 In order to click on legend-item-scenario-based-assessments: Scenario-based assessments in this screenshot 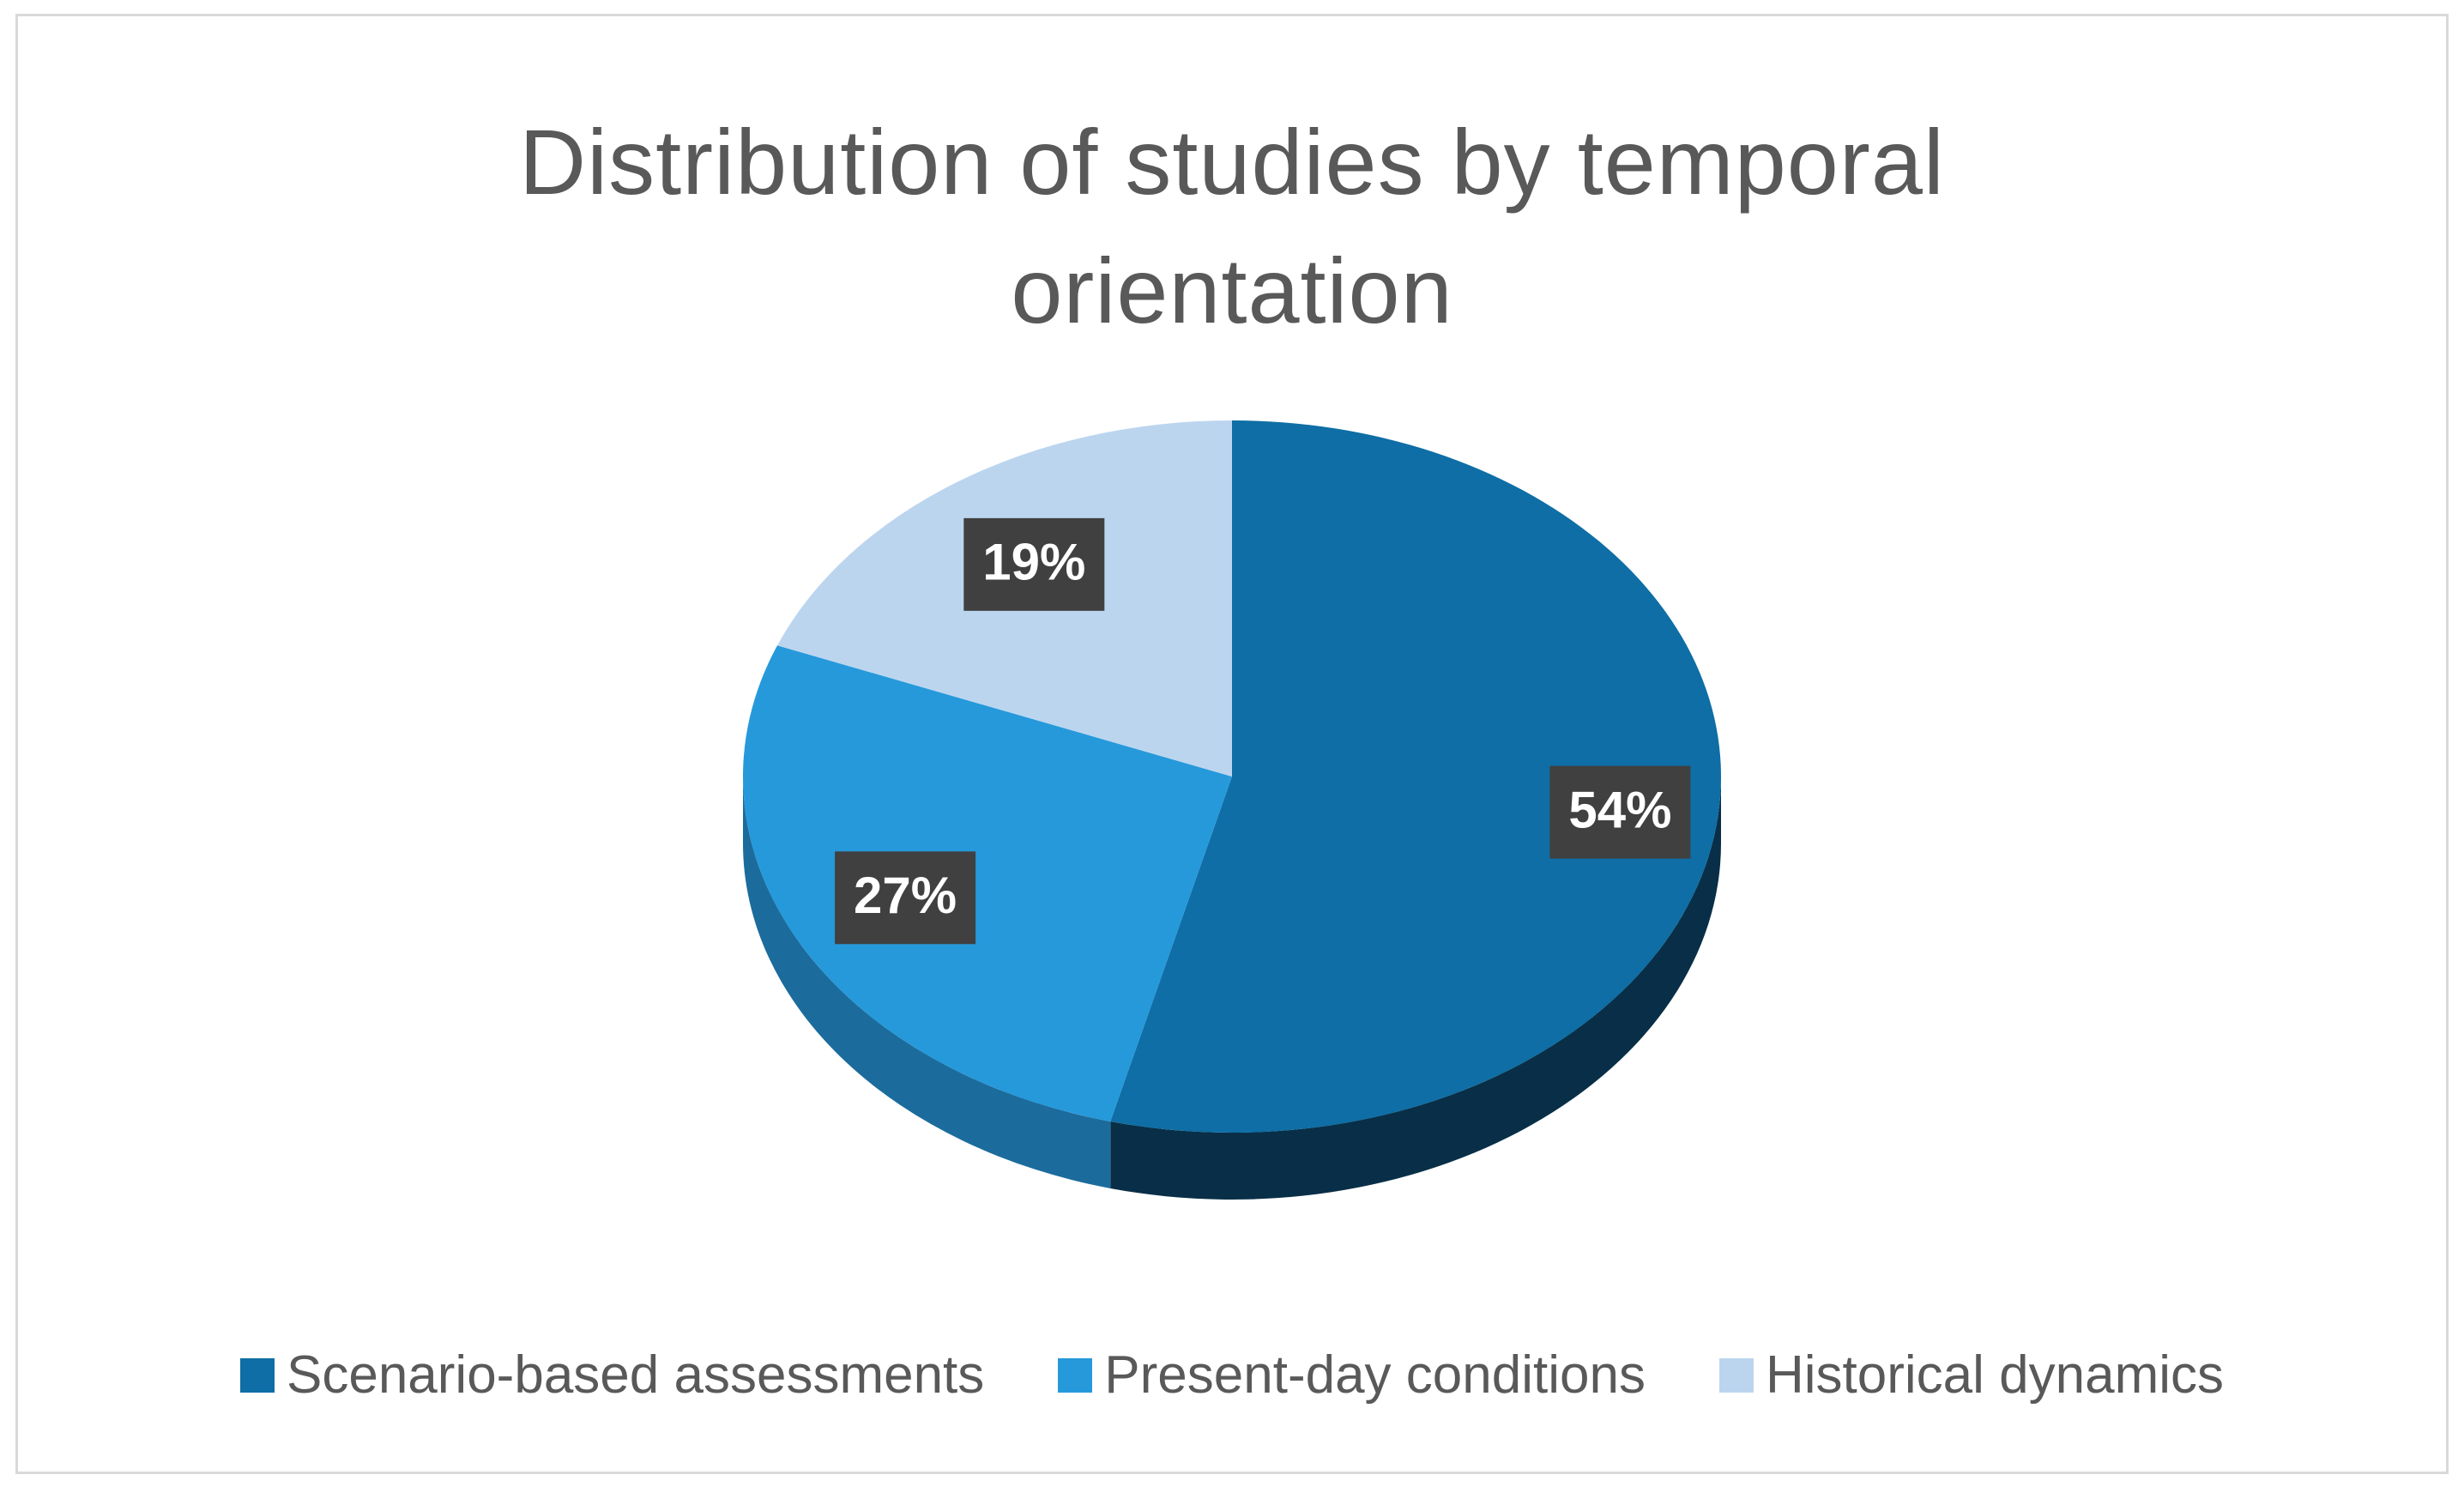, I will do `click(612, 1375)`.